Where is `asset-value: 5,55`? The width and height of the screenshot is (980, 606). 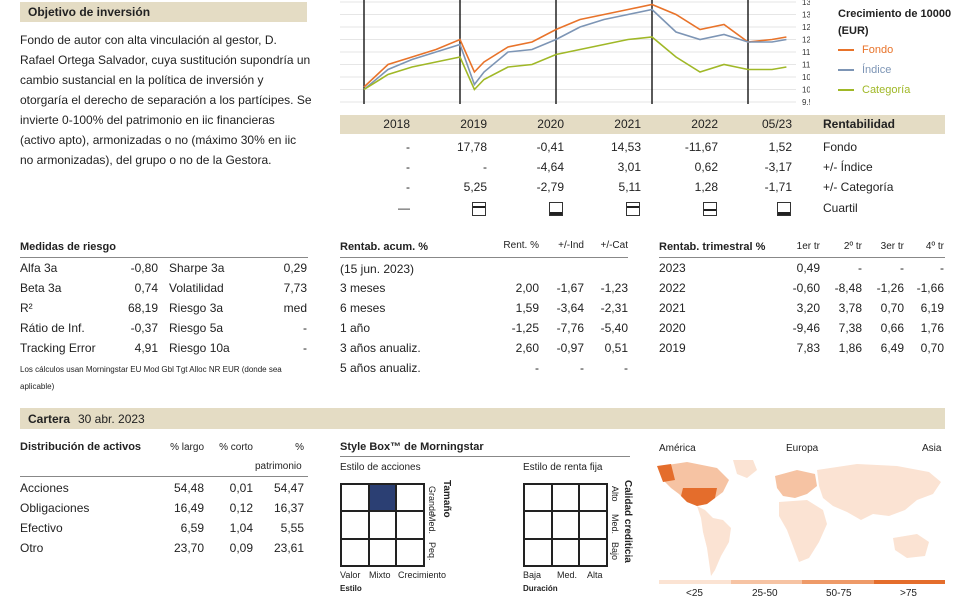
asset-value: 5,55 is located at coordinates (292, 528).